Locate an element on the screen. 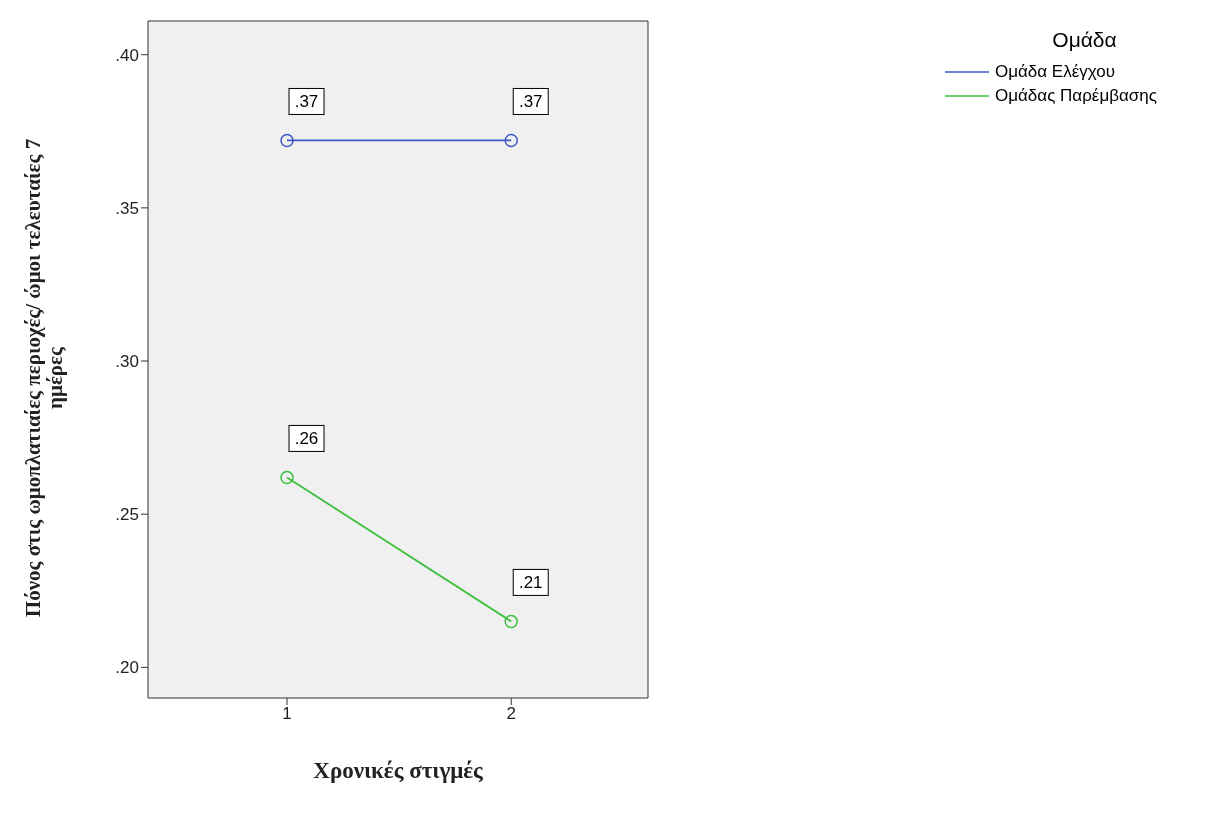  y-tick-label: .30 is located at coordinates (127, 362).